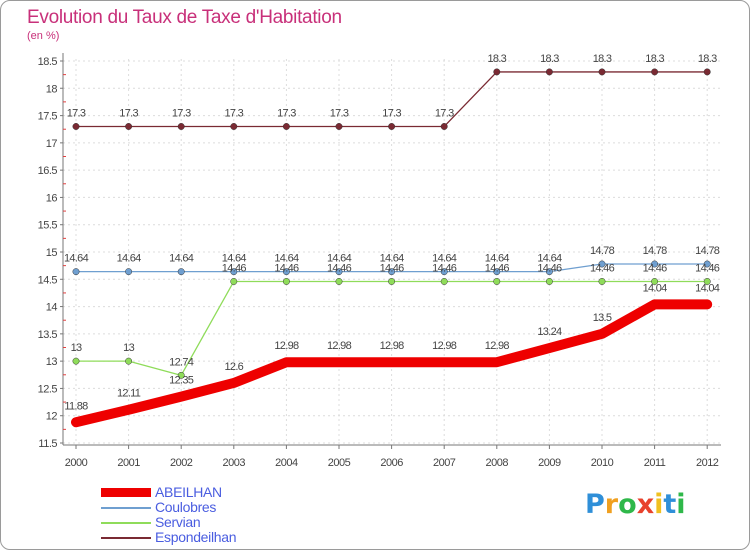 The width and height of the screenshot is (750, 550). What do you see at coordinates (76, 406) in the screenshot?
I see `data-label-abeilhan: 11.88` at bounding box center [76, 406].